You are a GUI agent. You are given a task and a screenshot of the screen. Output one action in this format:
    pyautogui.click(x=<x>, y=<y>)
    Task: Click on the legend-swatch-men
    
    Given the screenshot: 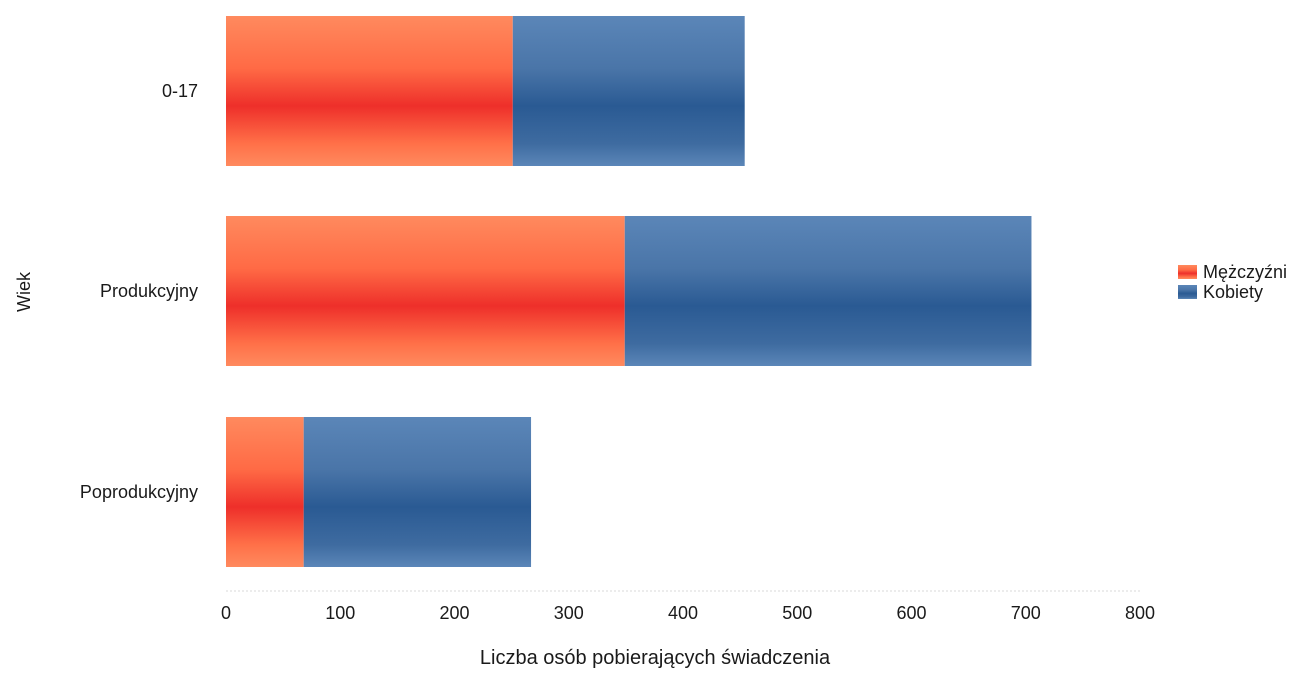 What is the action you would take?
    pyautogui.click(x=1187, y=272)
    